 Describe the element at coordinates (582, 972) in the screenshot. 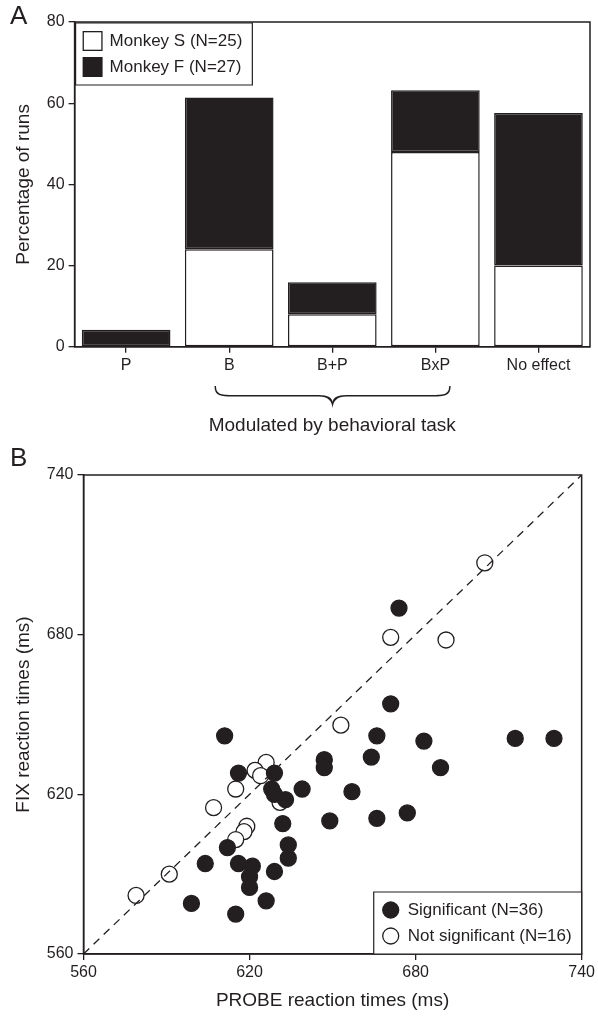

I see `x-tick-label: 740` at that location.